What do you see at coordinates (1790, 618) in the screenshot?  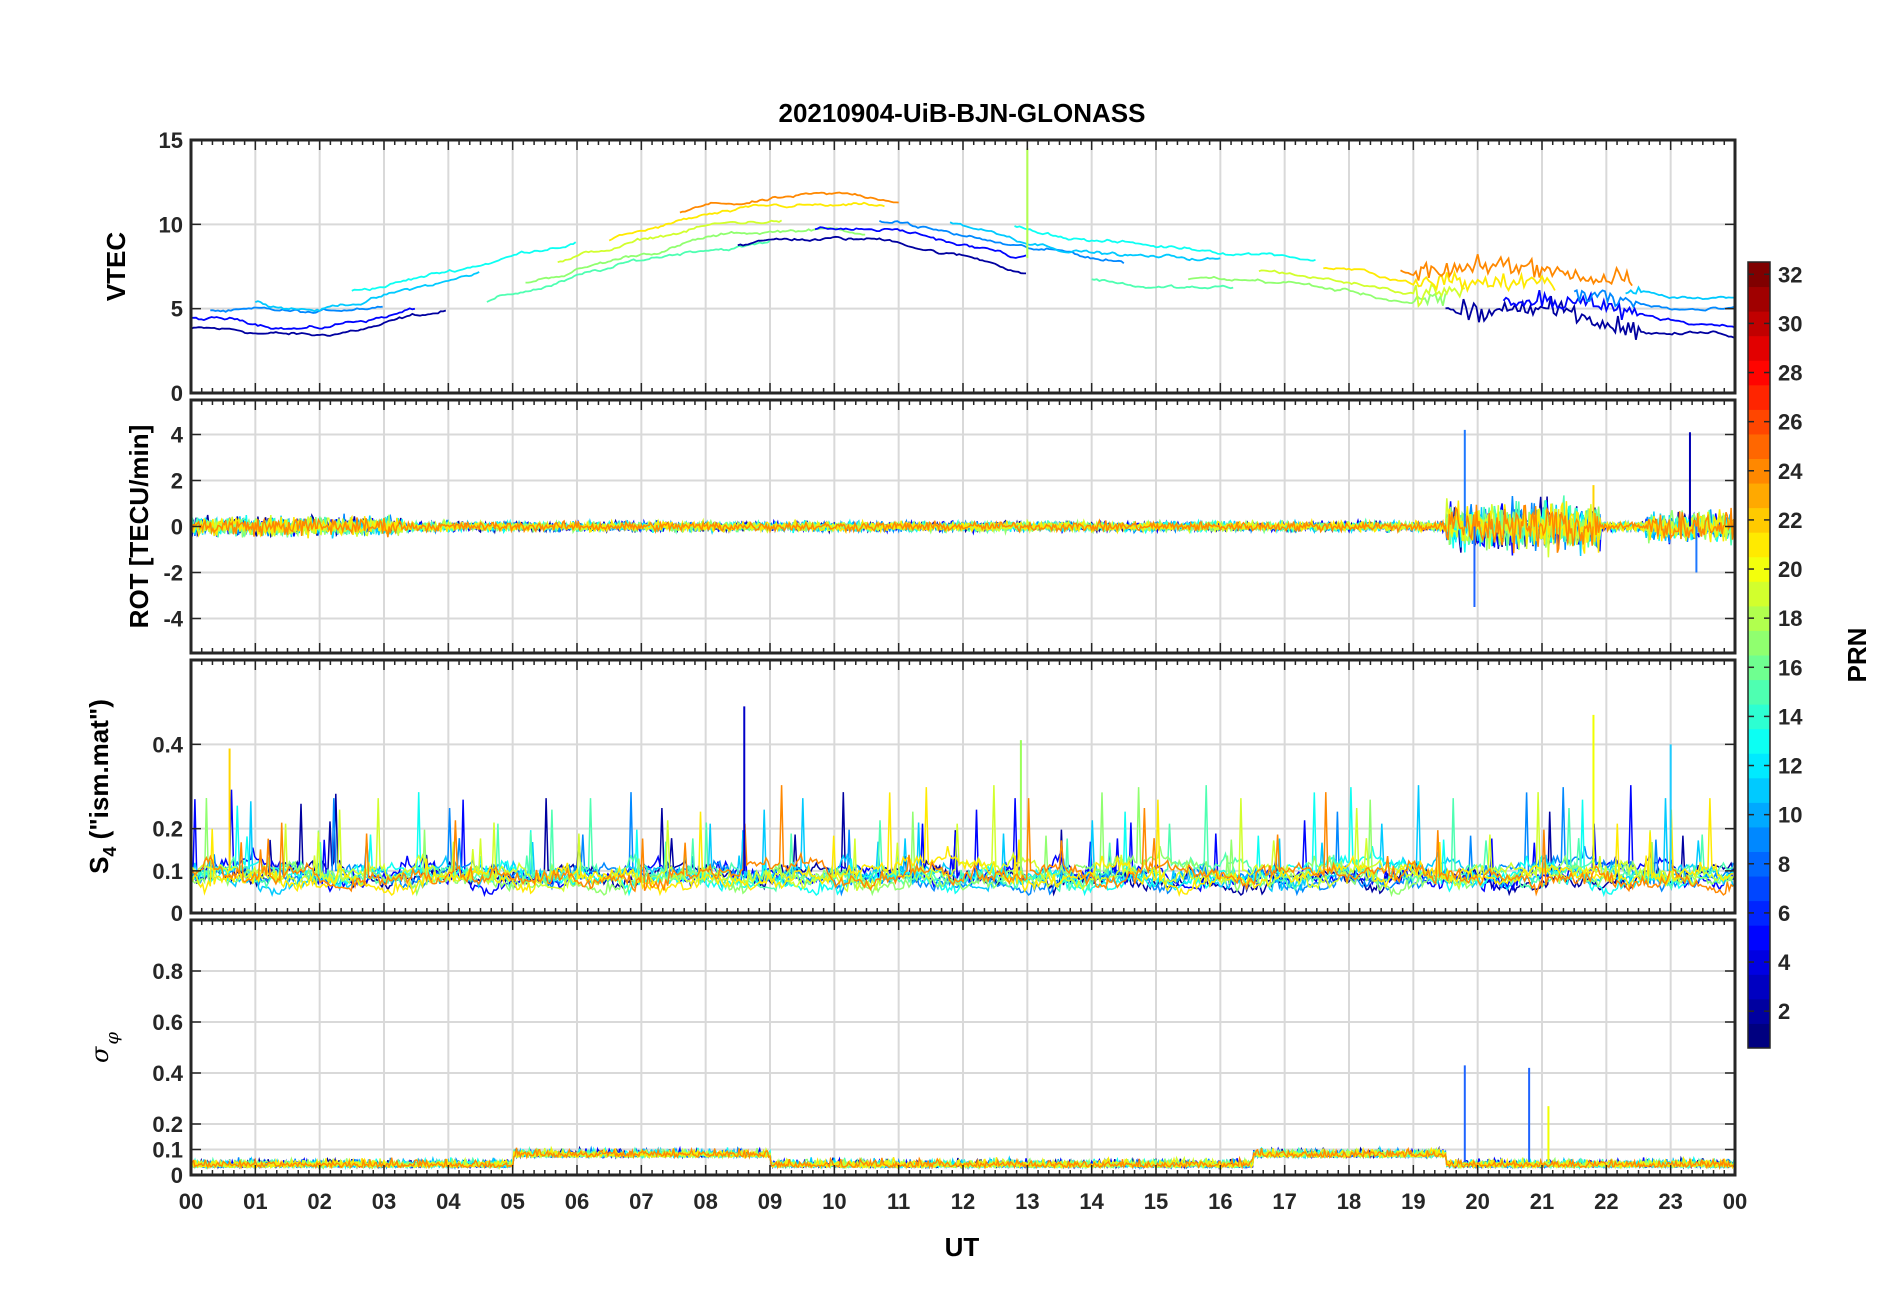 I see `colorbar-tick-label: 18` at bounding box center [1790, 618].